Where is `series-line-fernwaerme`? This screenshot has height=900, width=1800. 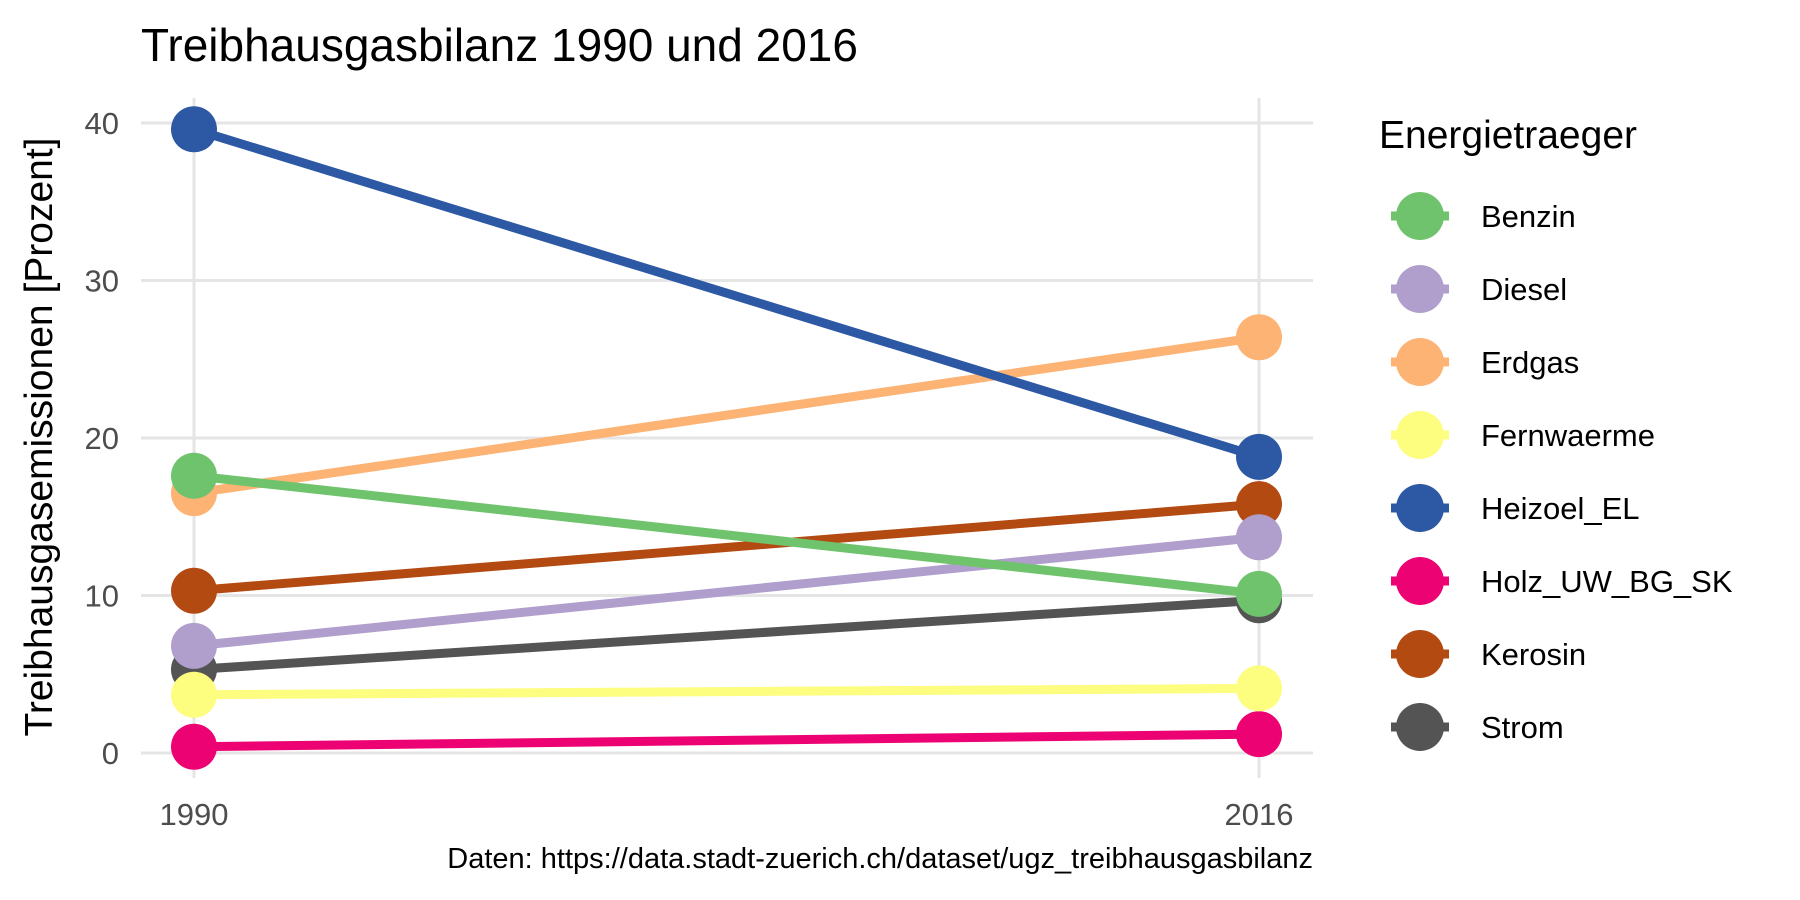 series-line-fernwaerme is located at coordinates (726, 691).